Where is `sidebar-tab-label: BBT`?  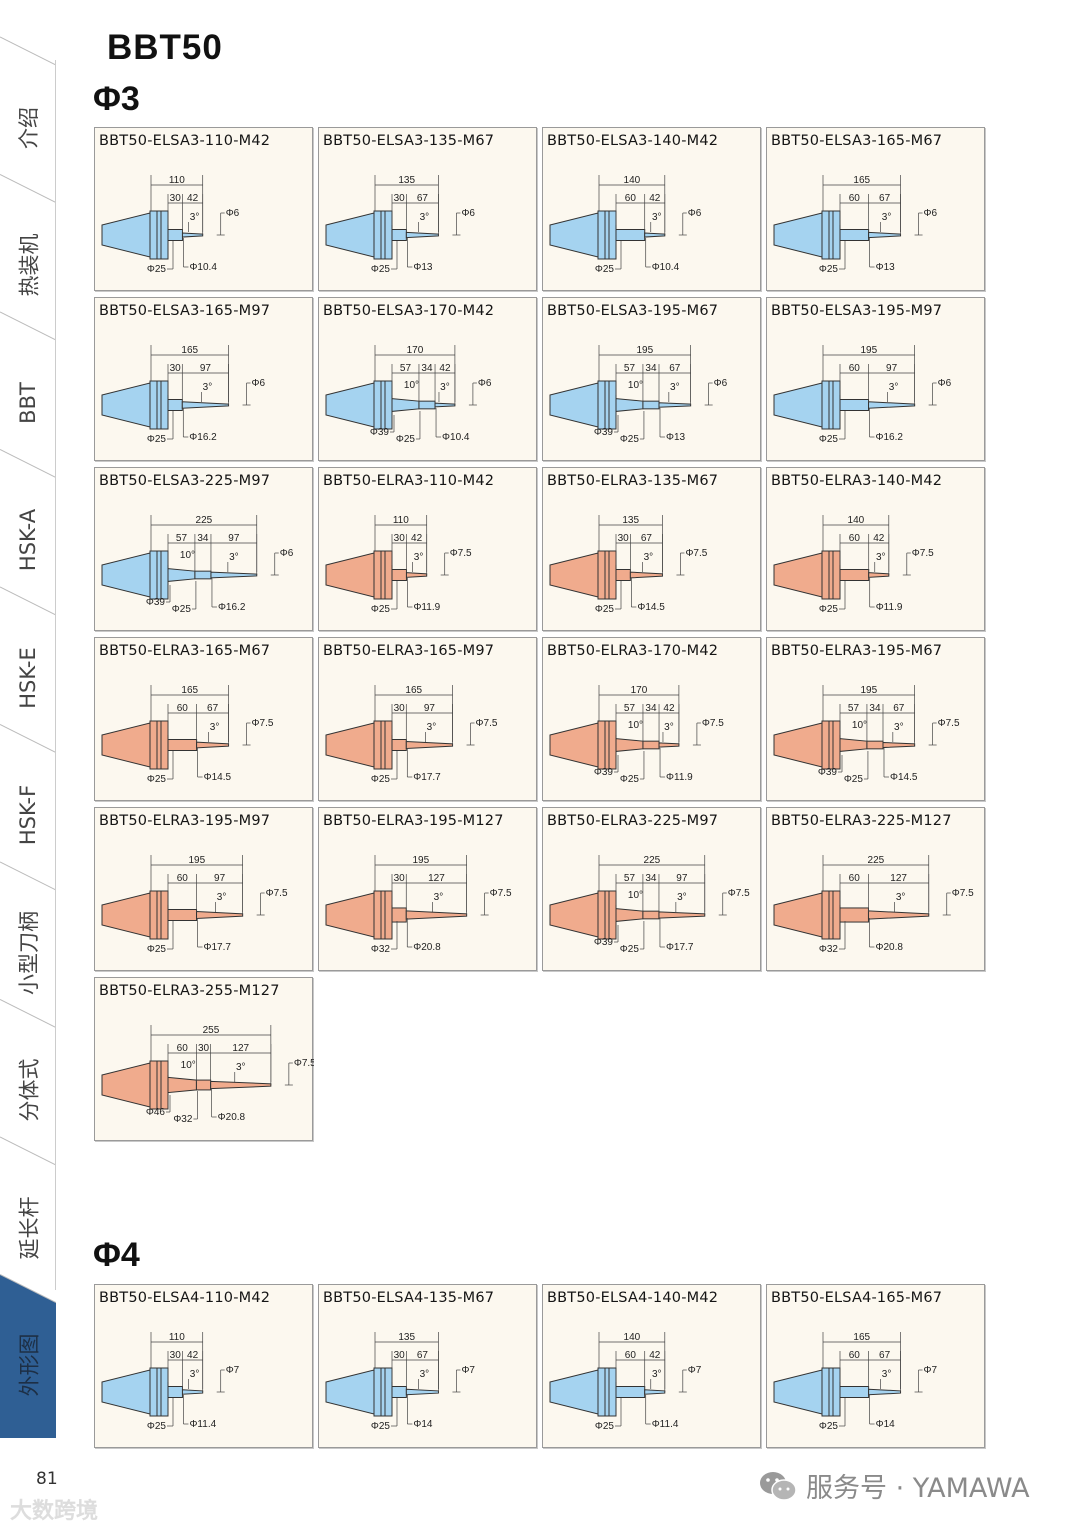 sidebar-tab-label: BBT is located at coordinates (28, 402).